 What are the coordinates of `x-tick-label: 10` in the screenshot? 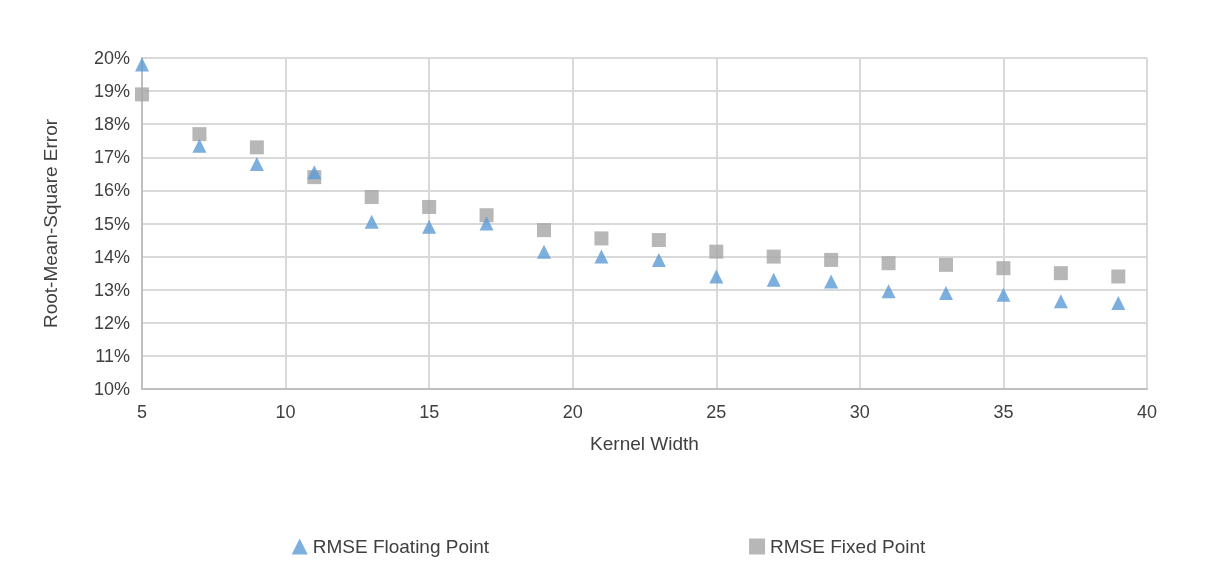 It's located at (285, 412).